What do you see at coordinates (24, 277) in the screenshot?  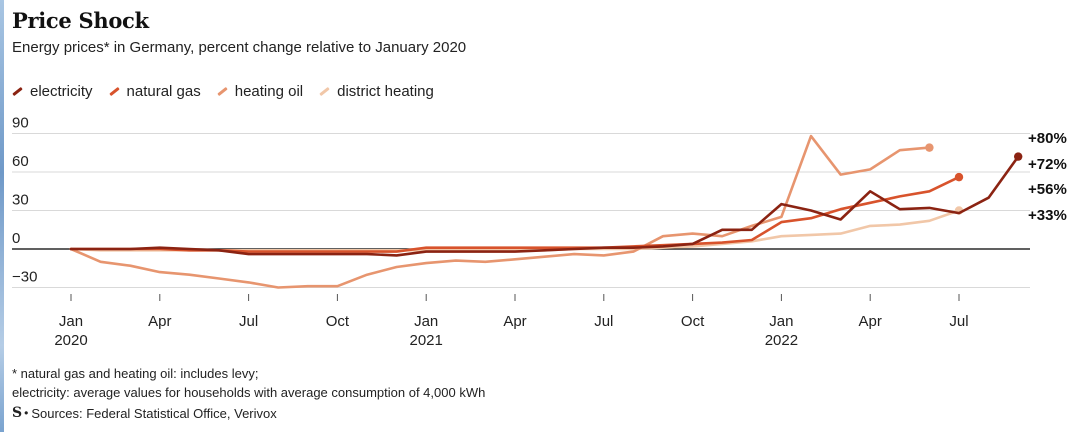 I see `y-tick-label: −30` at bounding box center [24, 277].